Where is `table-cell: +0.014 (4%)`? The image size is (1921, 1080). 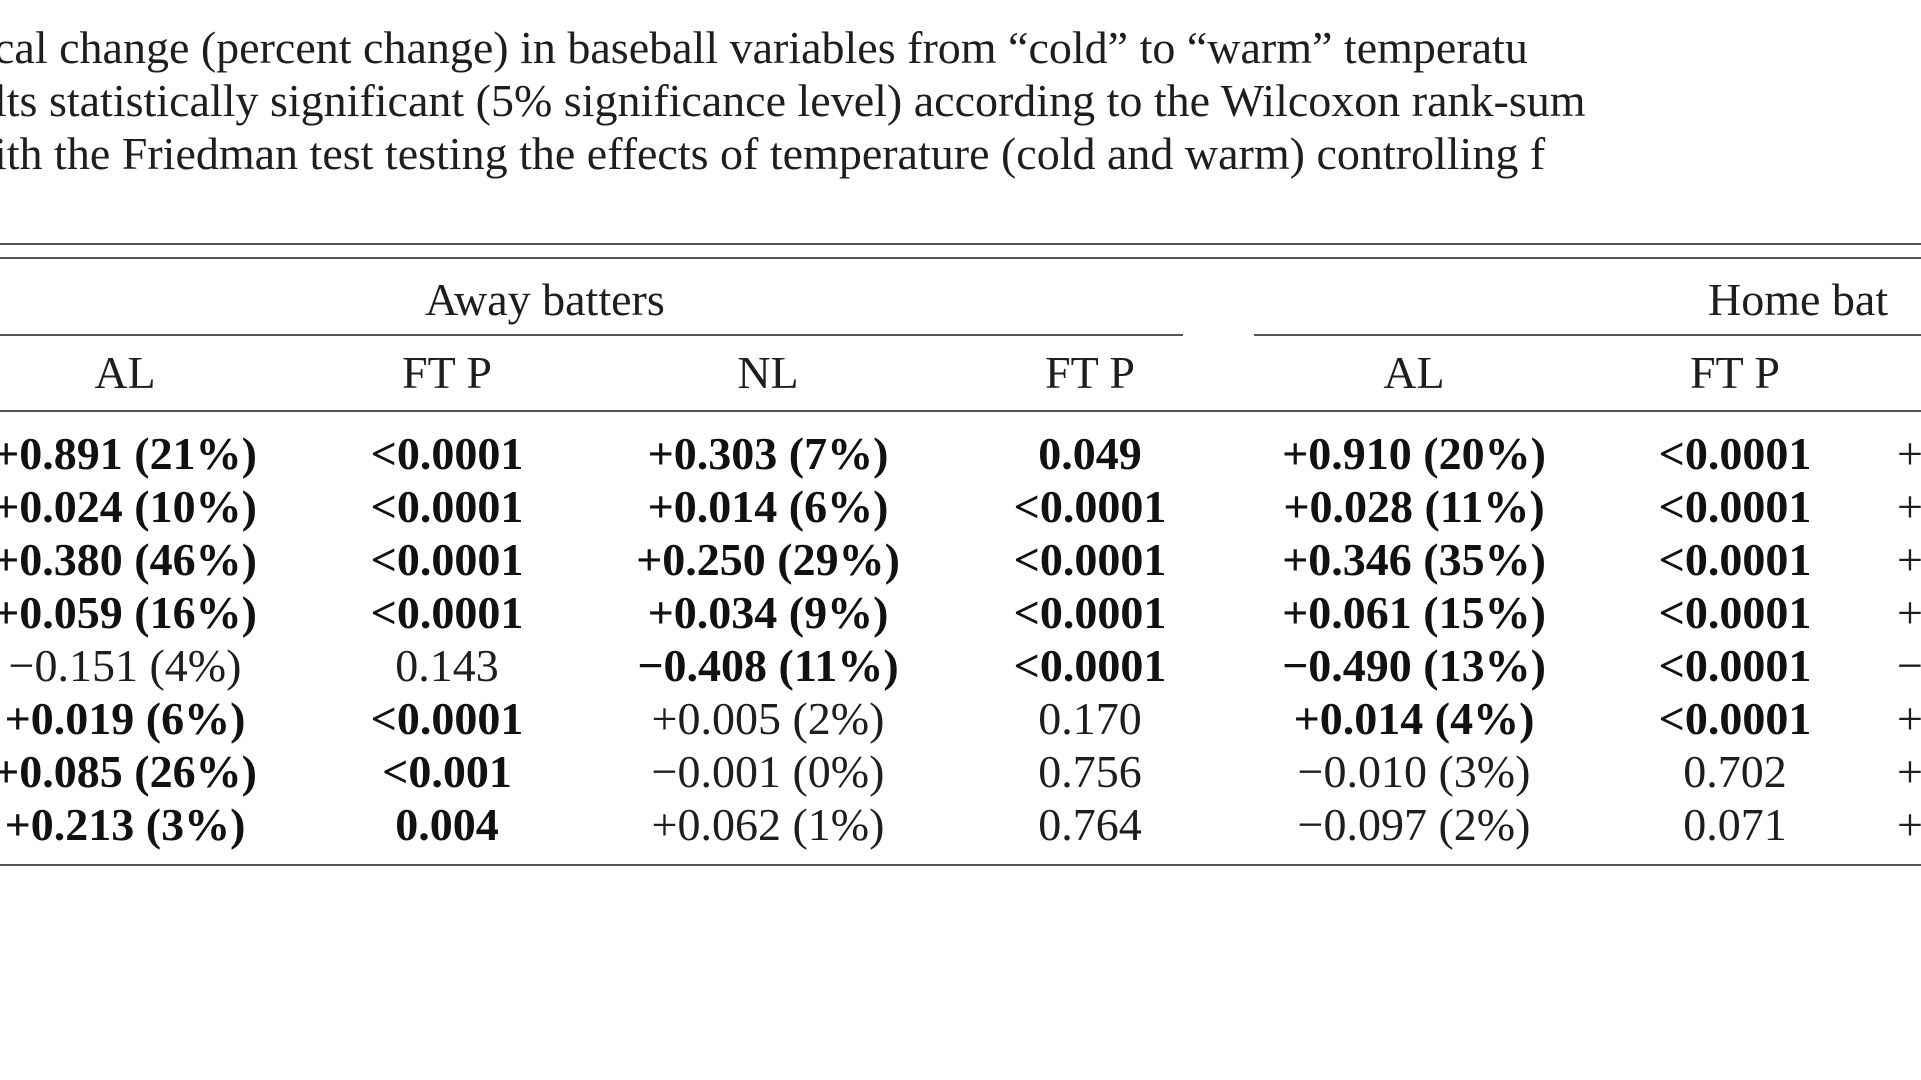
table-cell: +0.014 (4%) is located at coordinates (1414, 718).